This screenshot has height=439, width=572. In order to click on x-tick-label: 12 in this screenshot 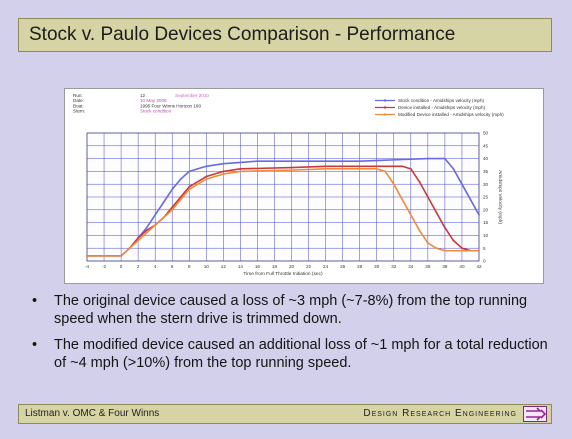, I will do `click(224, 266)`.